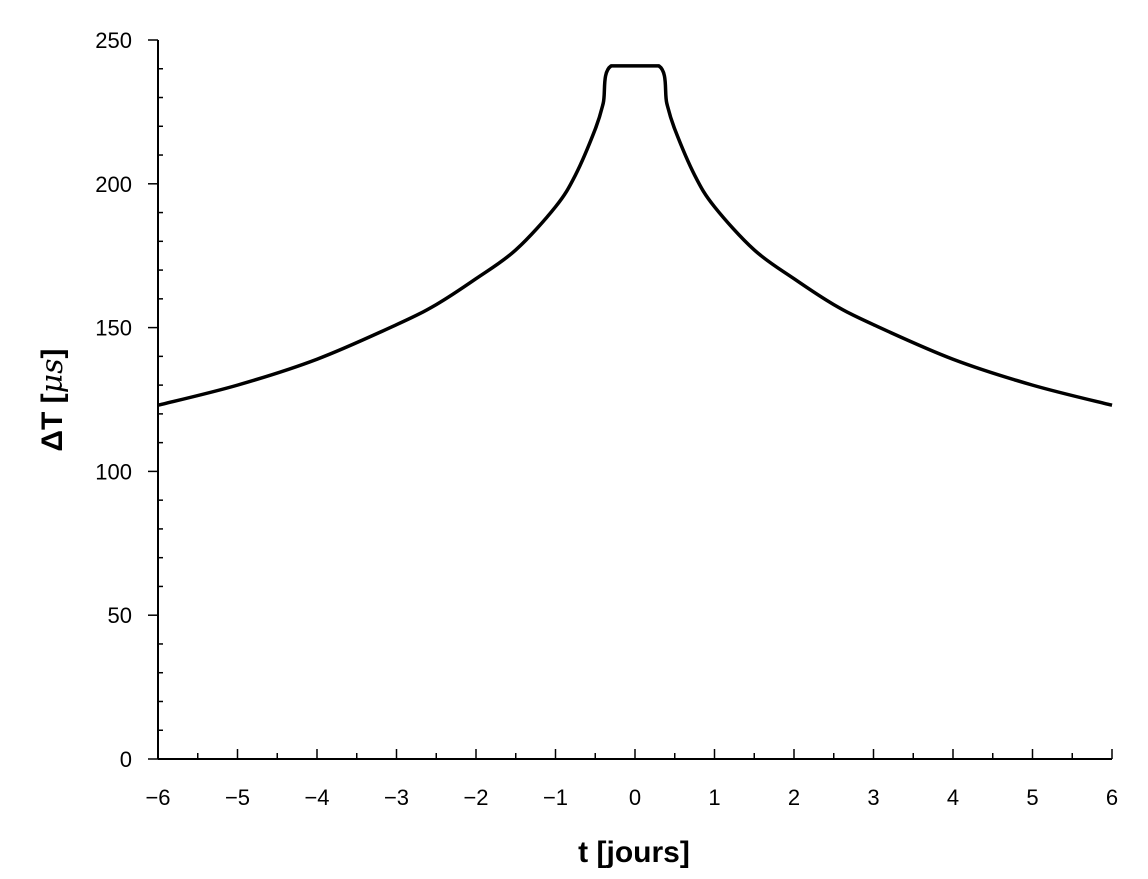 Image resolution: width=1148 pixels, height=879 pixels. What do you see at coordinates (113, 40) in the screenshot?
I see `y-tick-label: 250` at bounding box center [113, 40].